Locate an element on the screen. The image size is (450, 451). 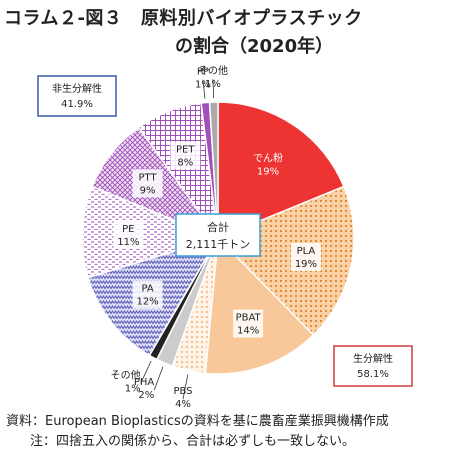
center-total-value: 2,111千トン is located at coordinates (218, 244).